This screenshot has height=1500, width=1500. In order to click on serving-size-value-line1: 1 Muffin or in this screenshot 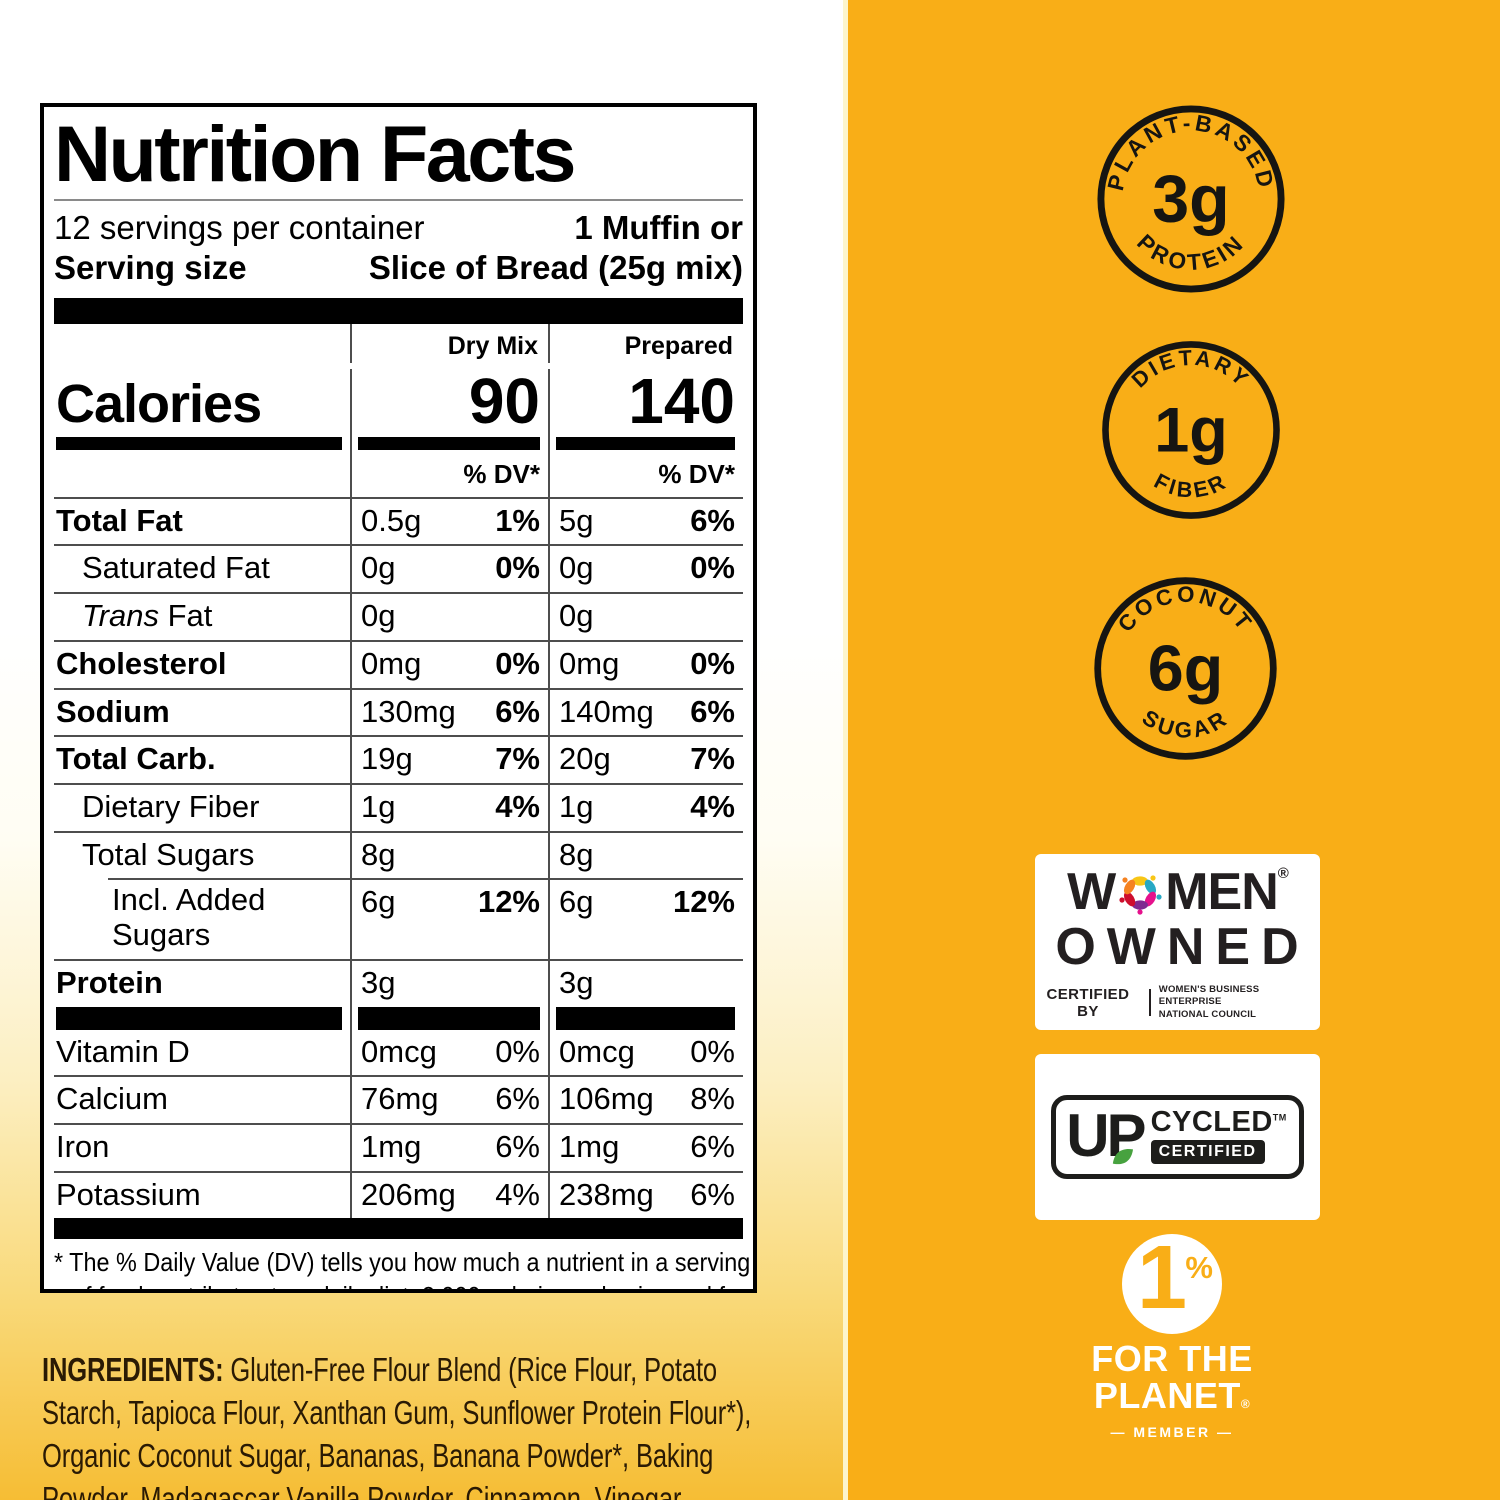, I will do `click(658, 228)`.